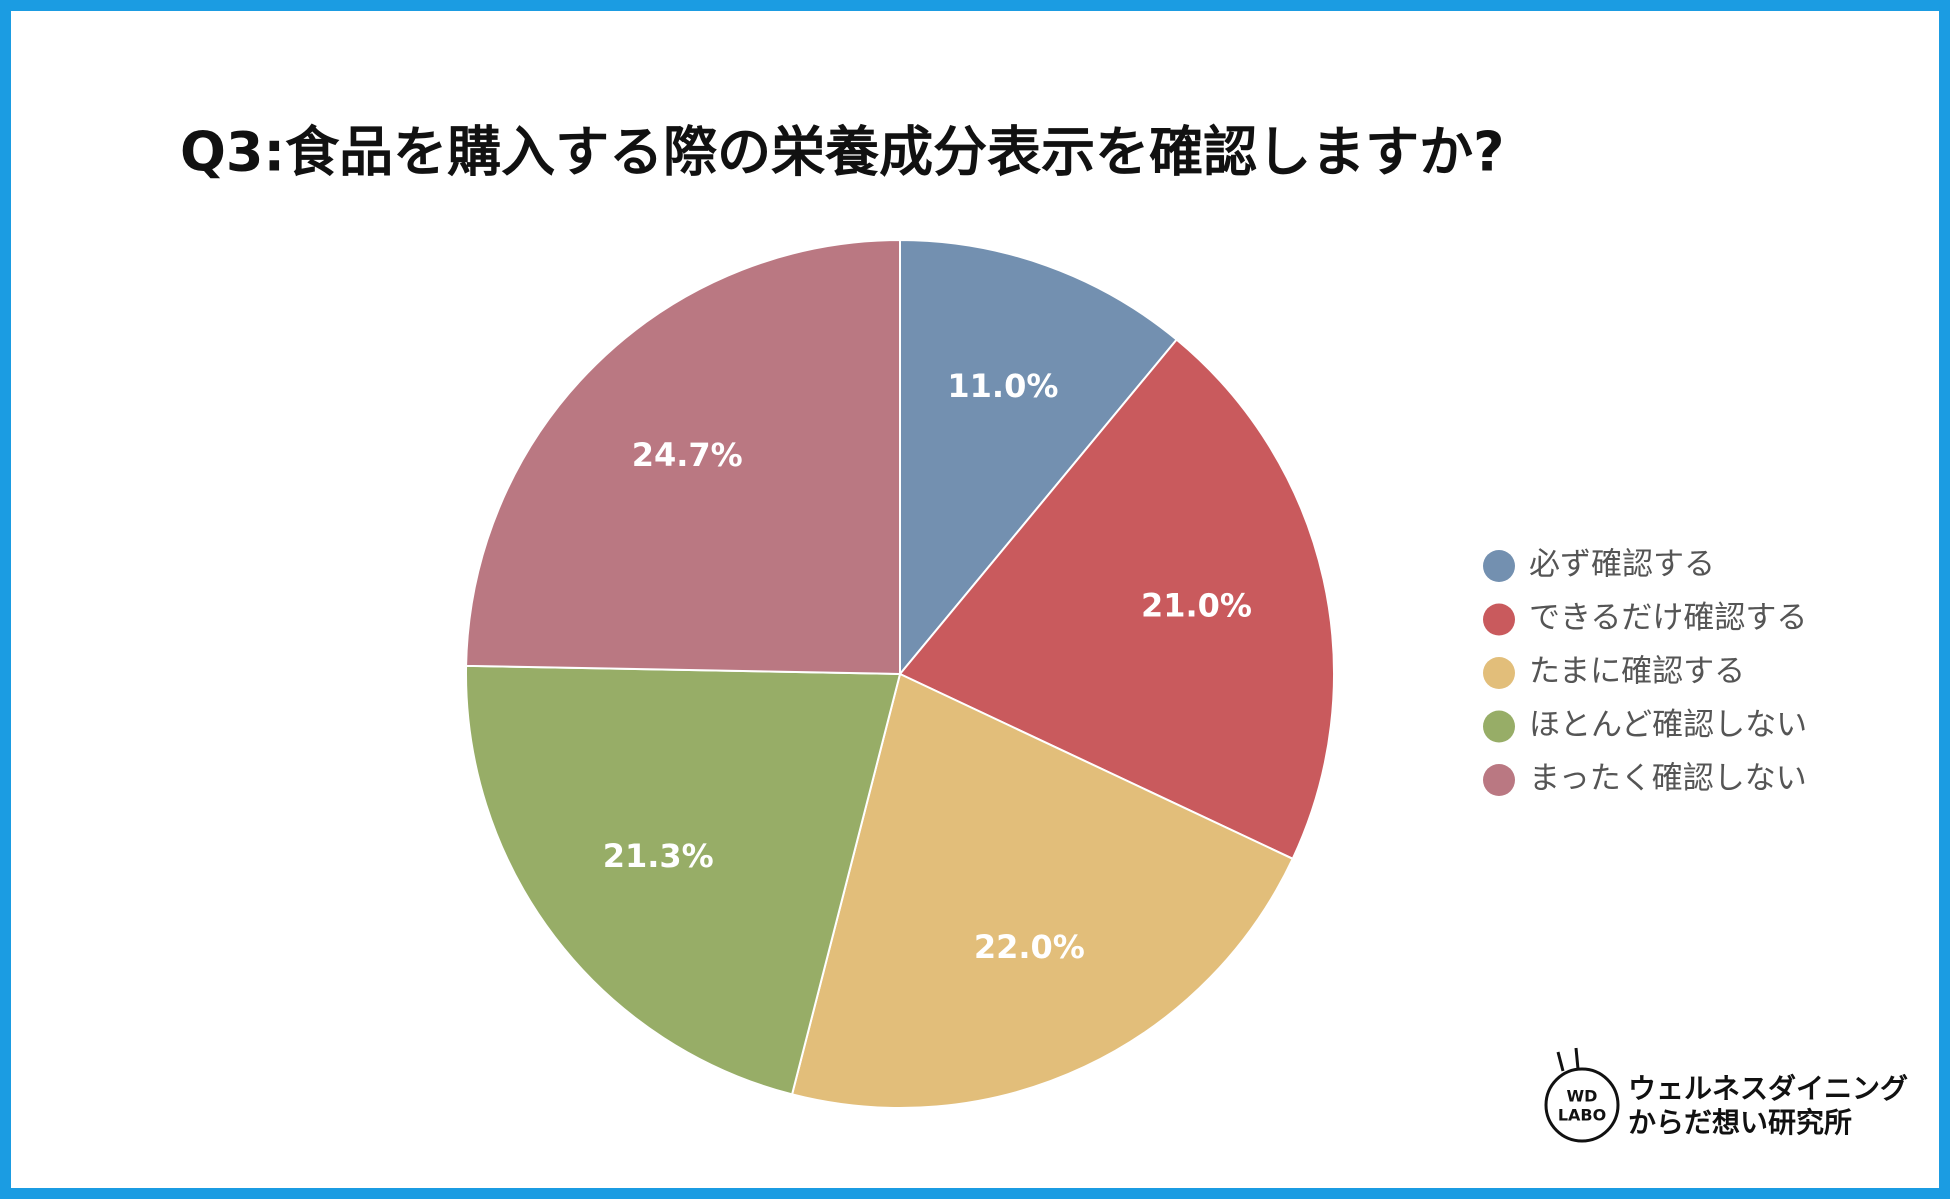  Describe the element at coordinates (1582, 1115) in the screenshot. I see `logo-mark: LABO` at that location.